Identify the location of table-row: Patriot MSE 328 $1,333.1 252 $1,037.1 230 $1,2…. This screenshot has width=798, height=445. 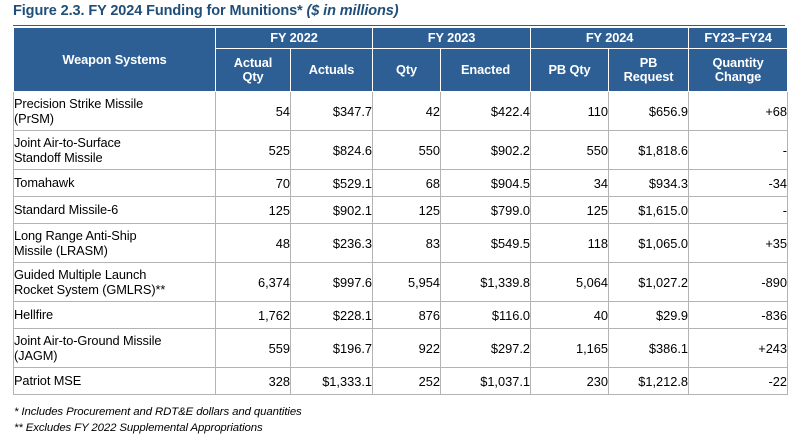
(401, 381).